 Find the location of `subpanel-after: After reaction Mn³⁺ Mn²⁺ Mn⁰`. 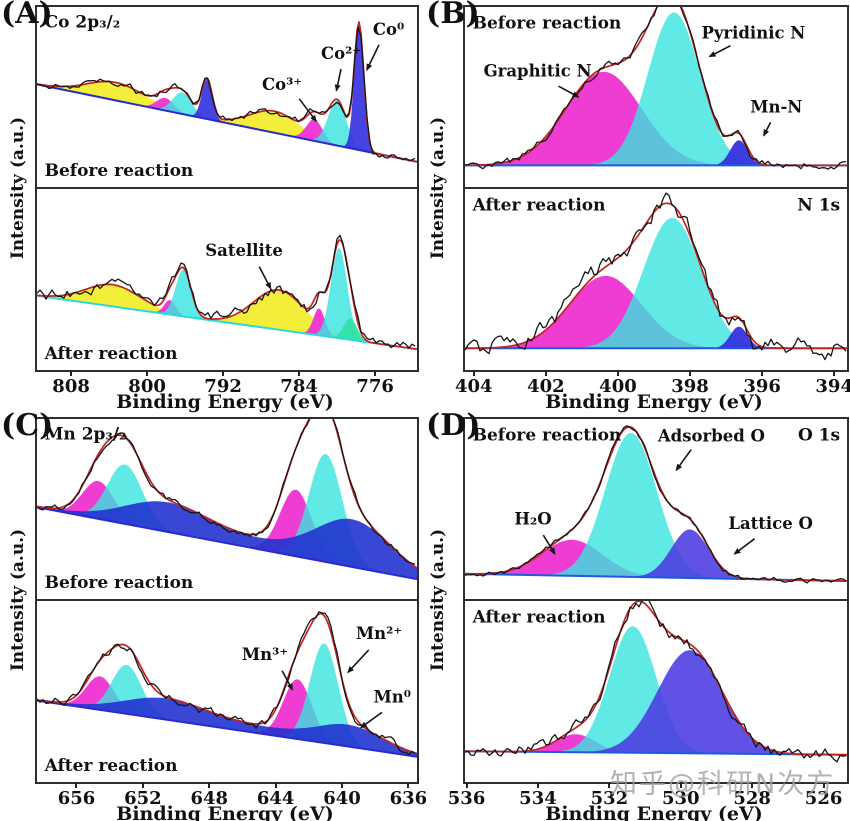

subpanel-after: After reaction Mn³⁺ Mn²⁺ Mn⁰ is located at coordinates (227, 690).